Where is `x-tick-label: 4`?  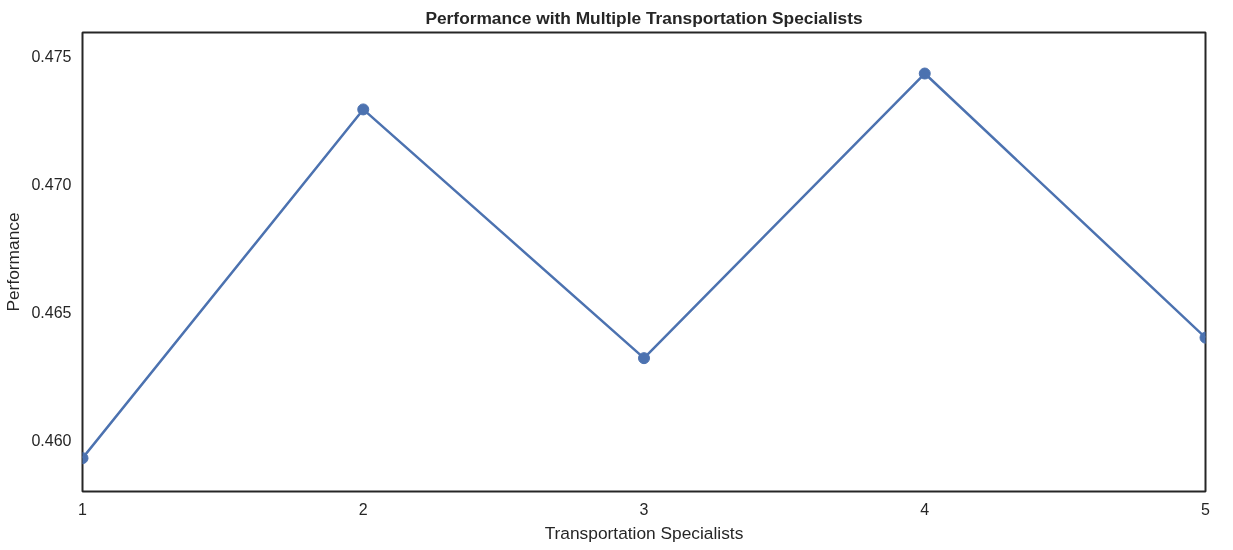 x-tick-label: 4 is located at coordinates (925, 509).